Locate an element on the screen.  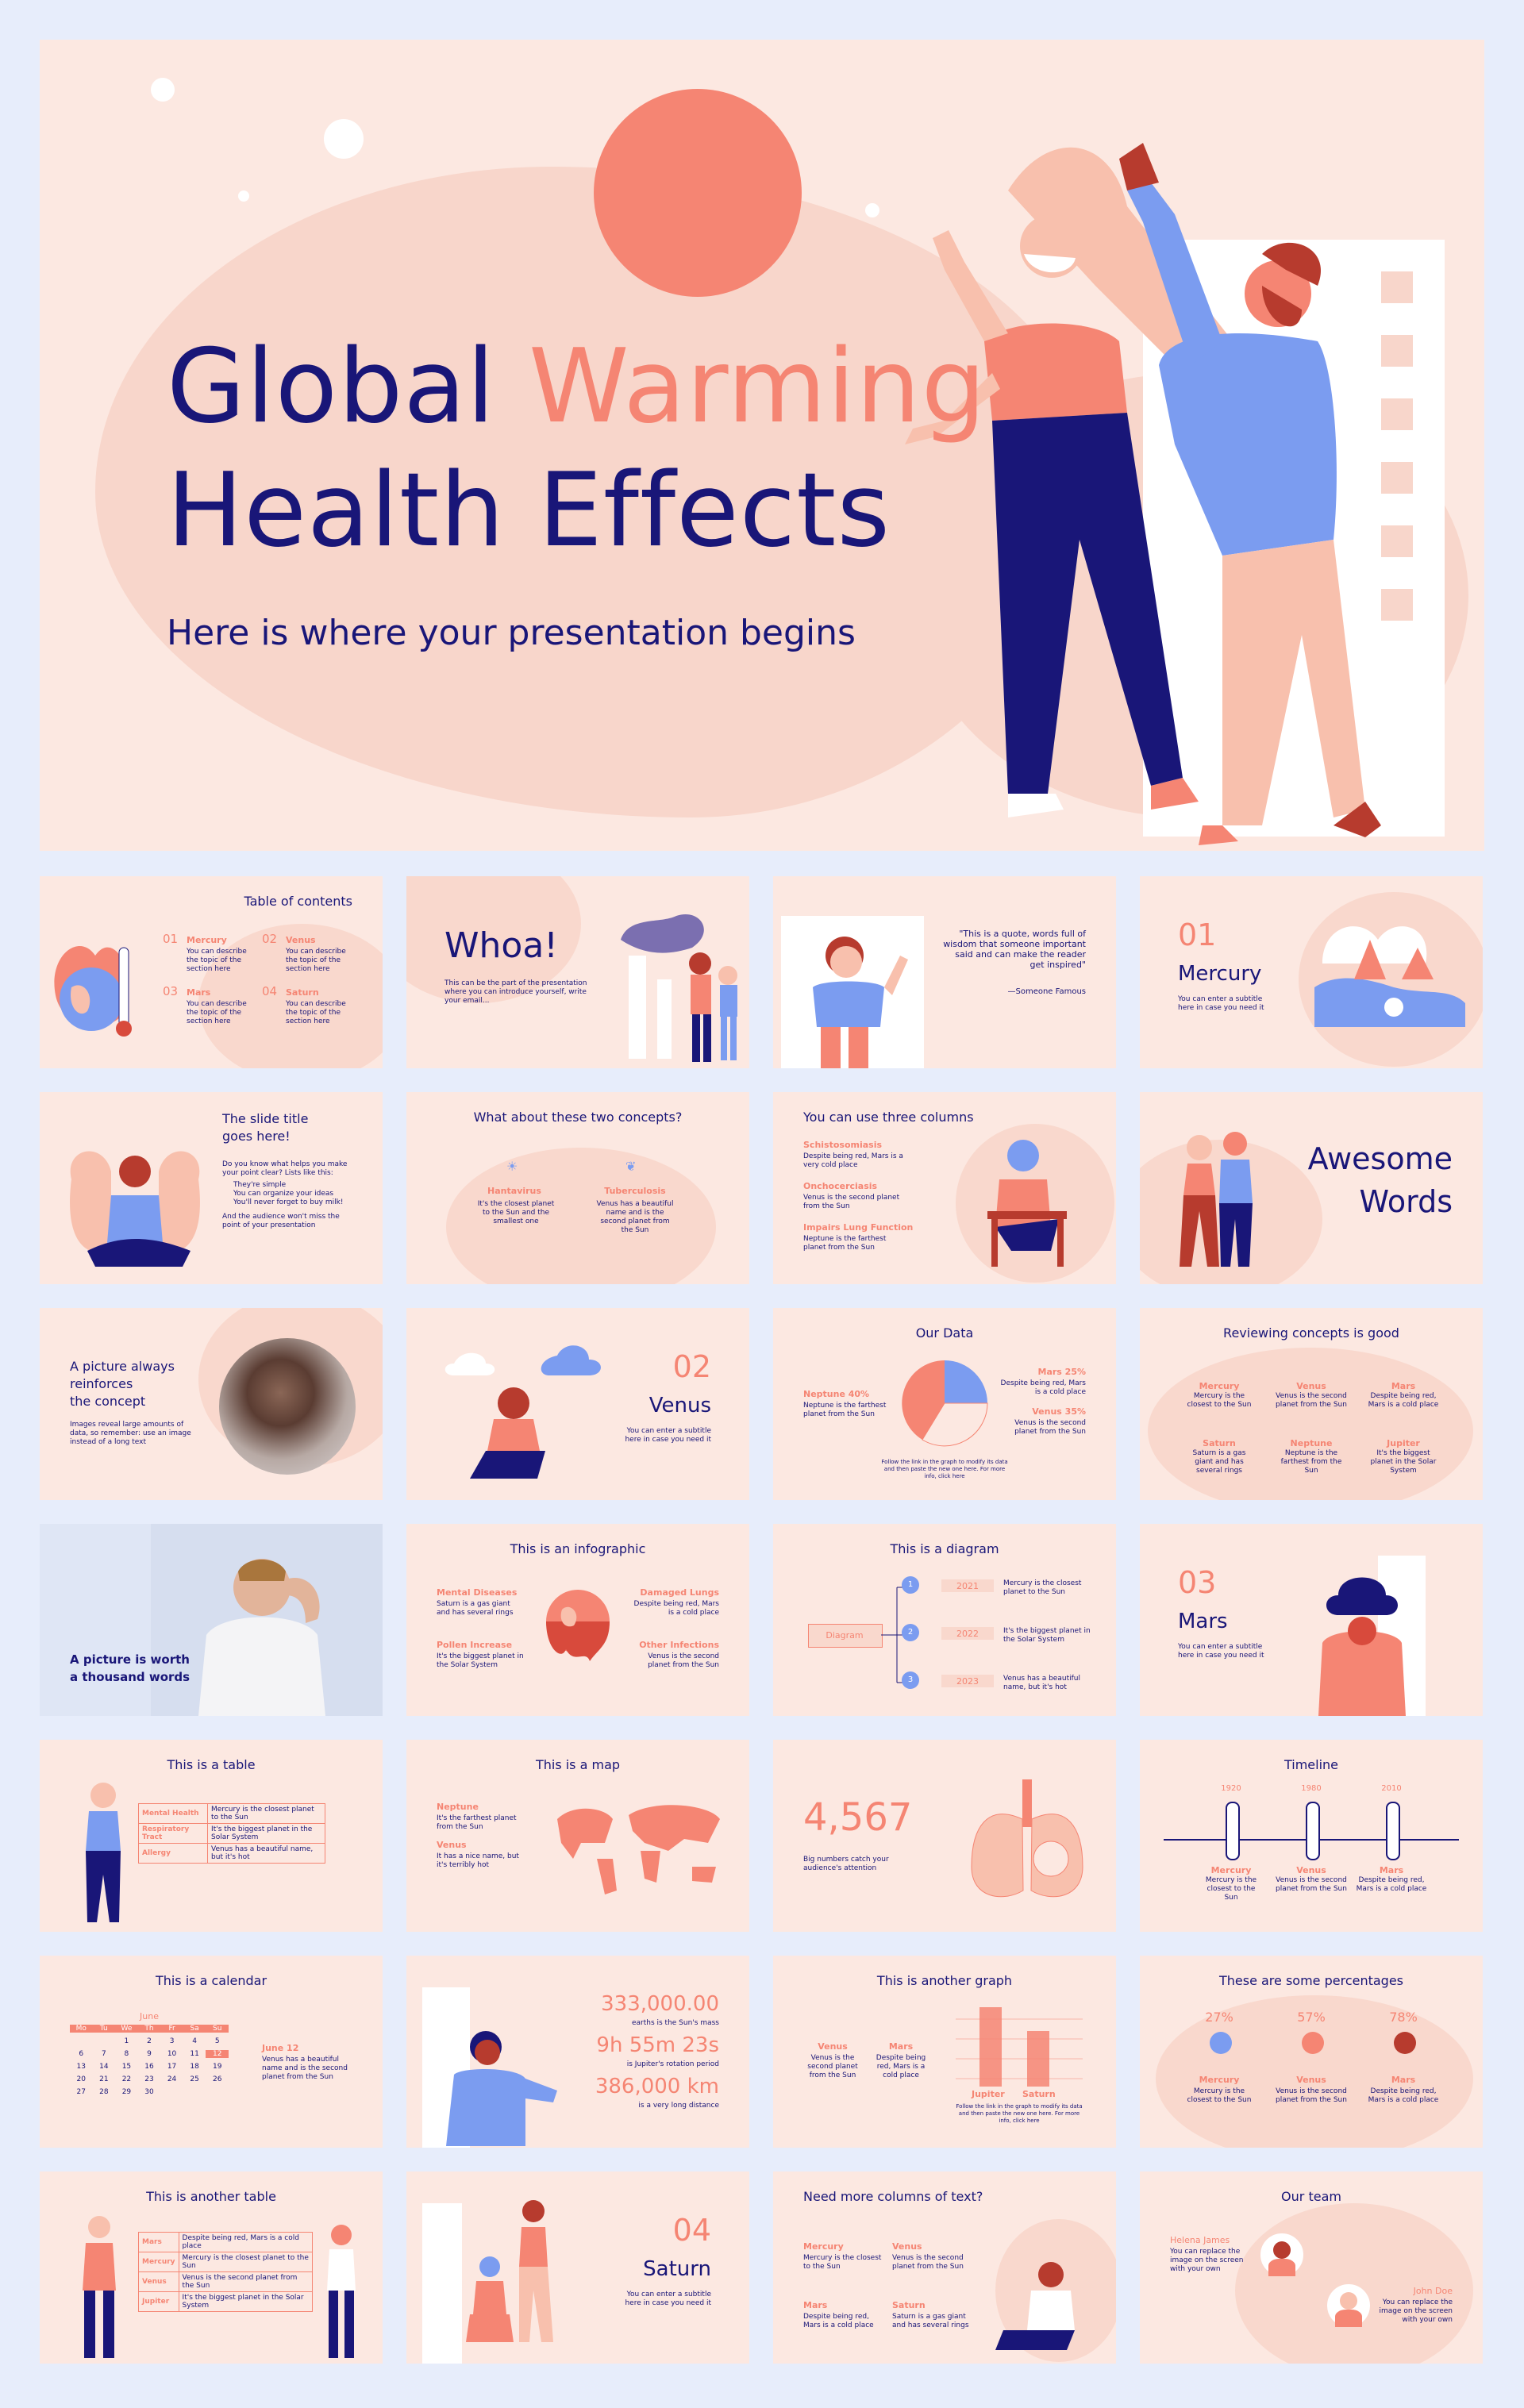
calendar-day: 15 is located at coordinates (126, 2067).